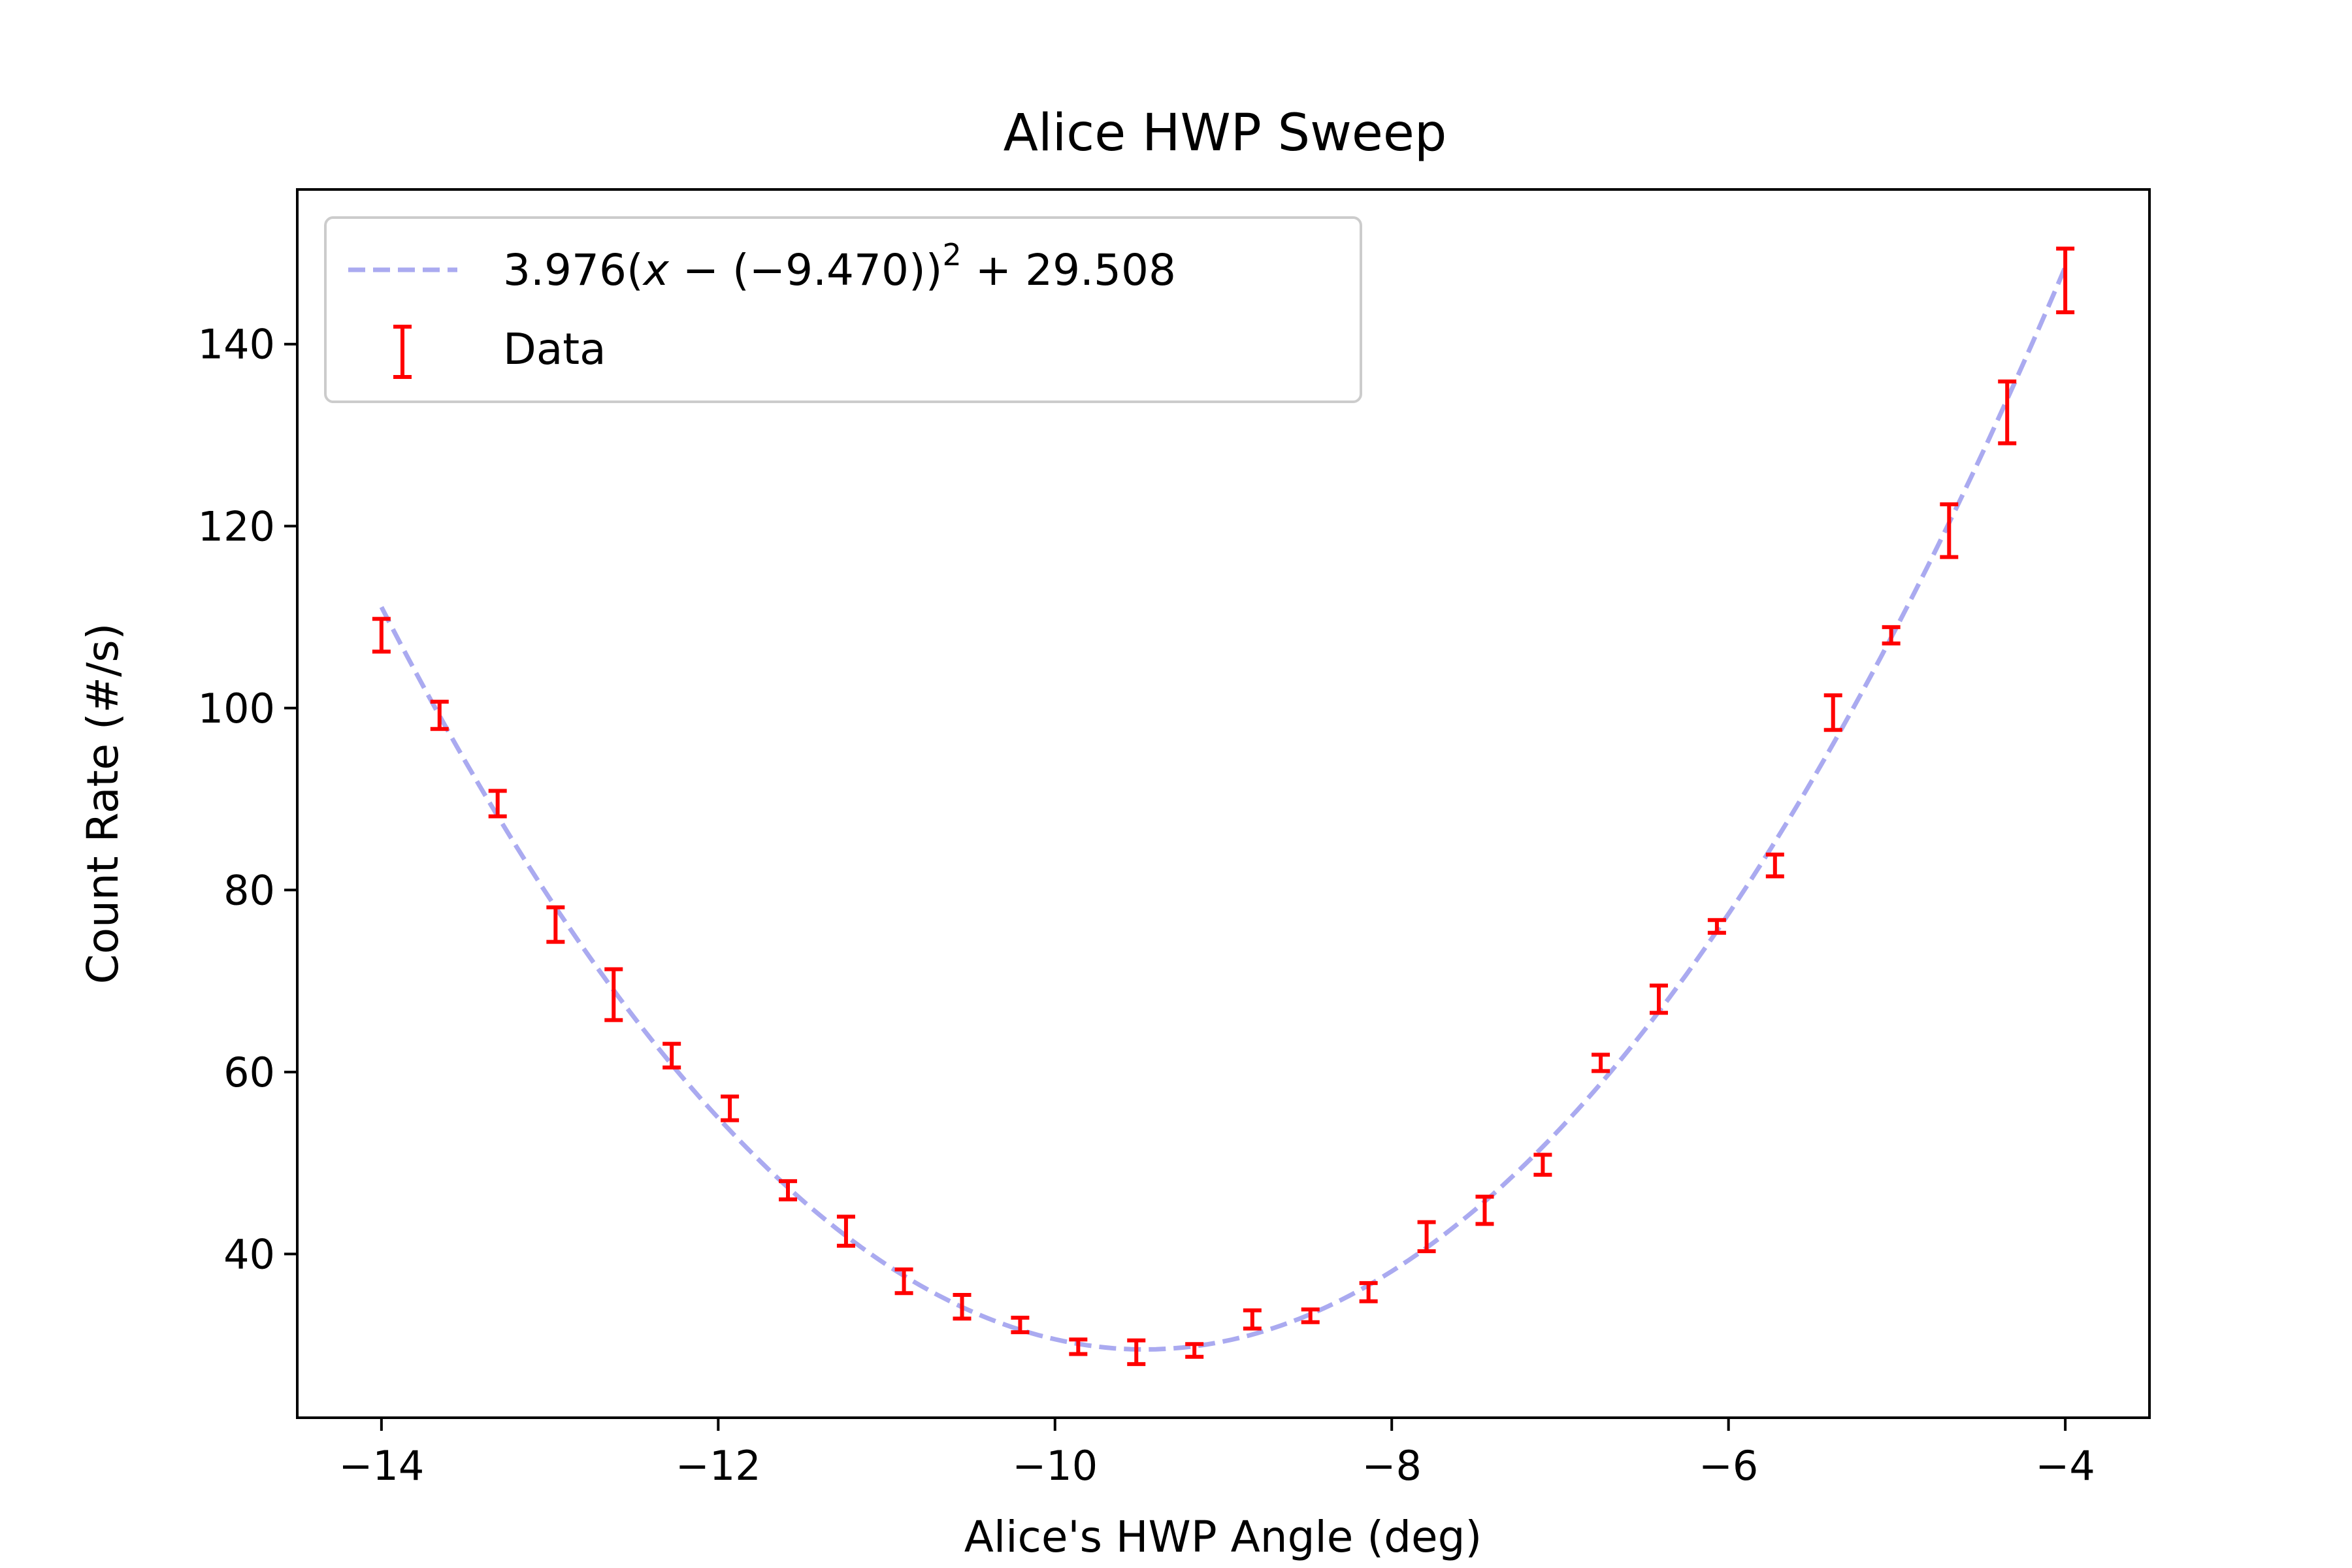 This screenshot has width=2352, height=1568. Describe the element at coordinates (247, 799) in the screenshot. I see `y-axis-ticks: 40 60 80 100 120 140` at that location.